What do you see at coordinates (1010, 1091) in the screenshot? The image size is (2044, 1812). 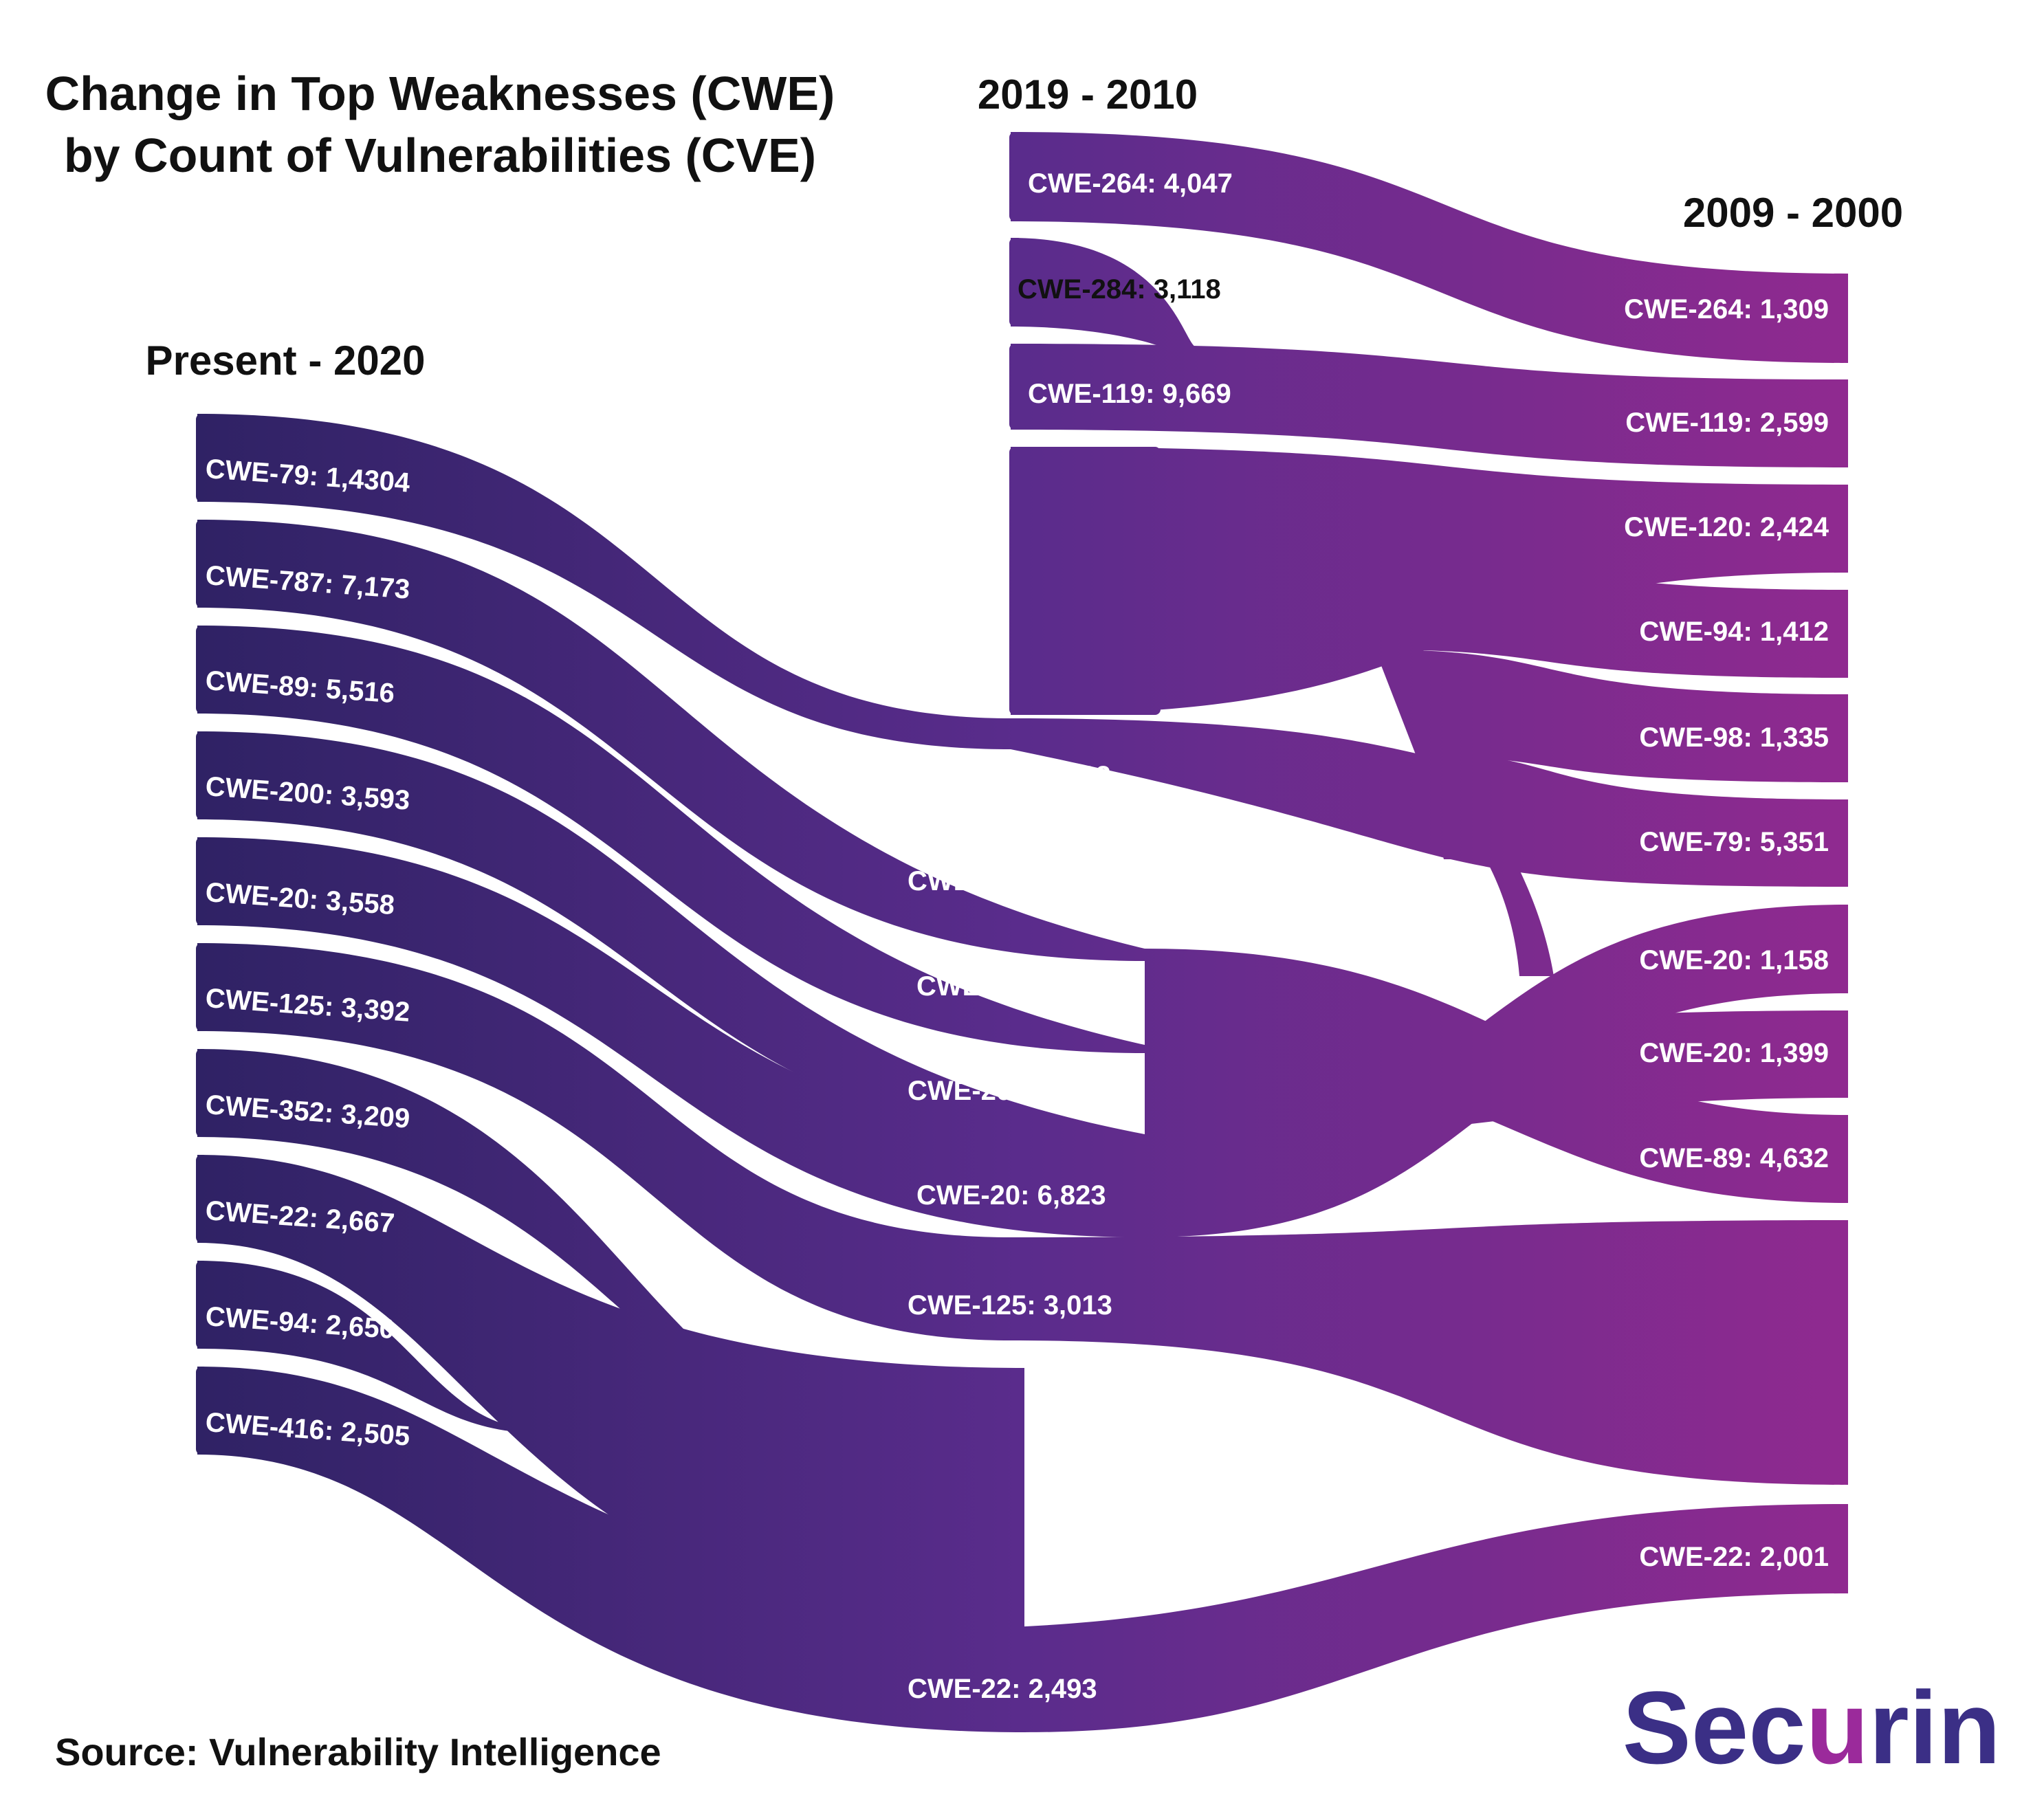 I see `label-mid-4: CWE-200: 6,561` at bounding box center [1010, 1091].